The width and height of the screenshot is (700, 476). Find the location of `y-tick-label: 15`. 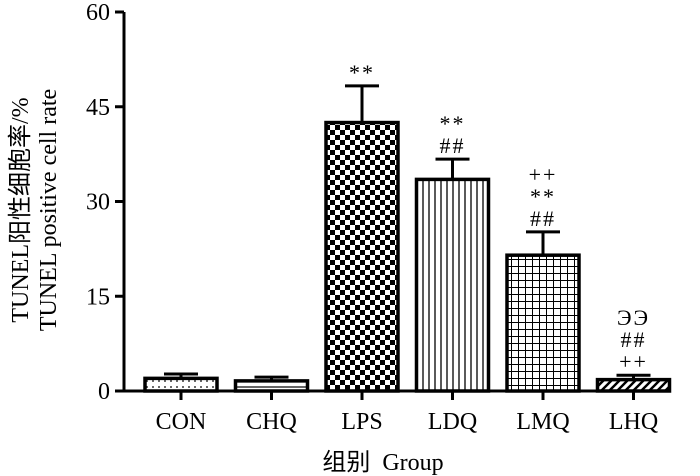

y-tick-label: 15 is located at coordinates (98, 297).